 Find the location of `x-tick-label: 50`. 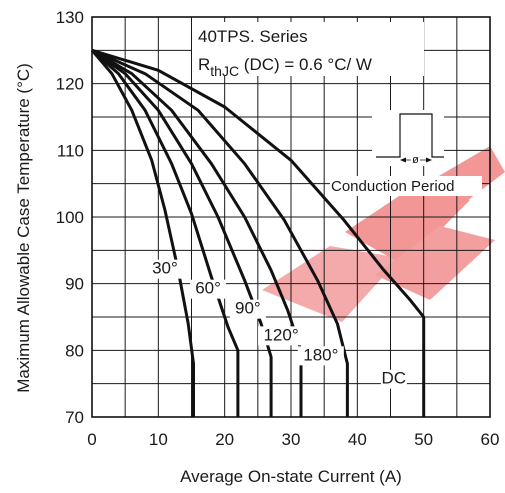

x-tick-label: 50 is located at coordinates (423, 439).